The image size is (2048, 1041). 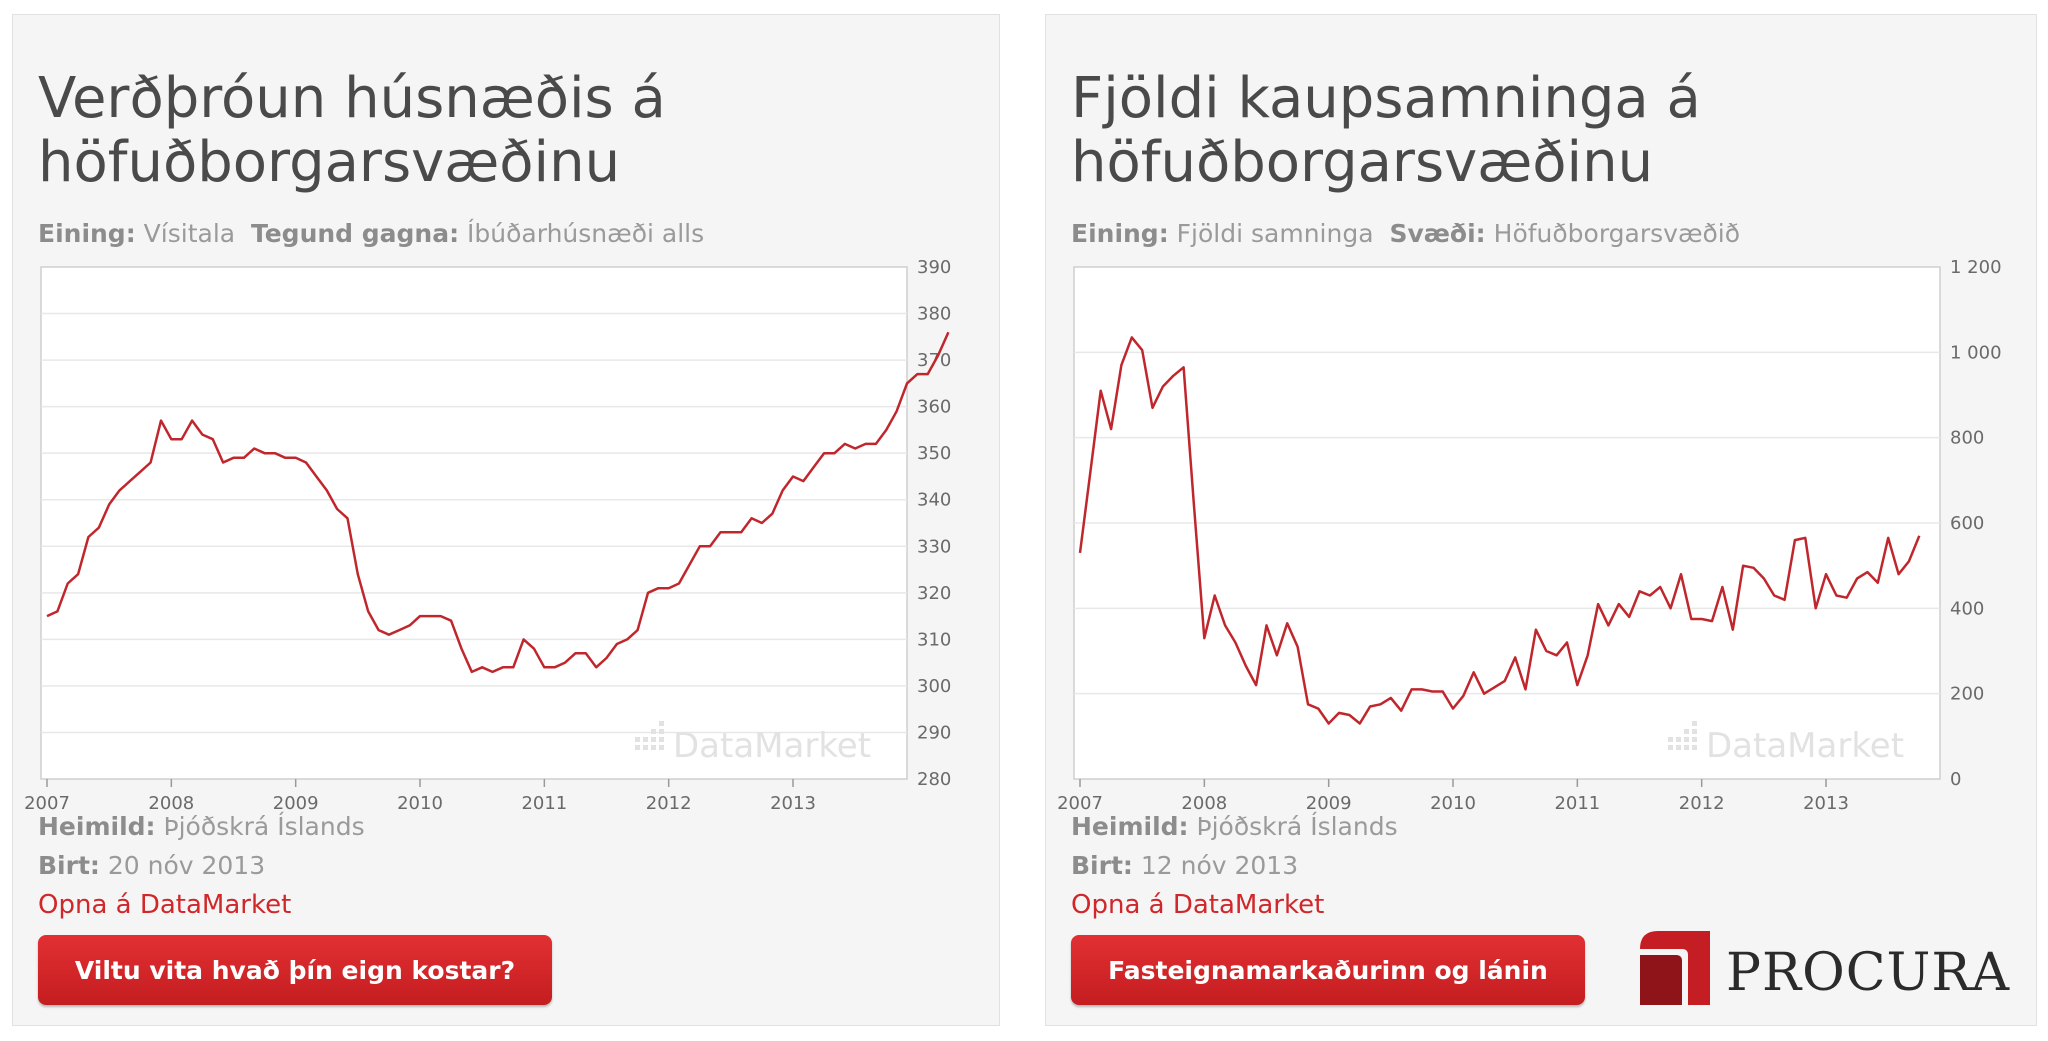 What do you see at coordinates (1617, 233) in the screenshot?
I see `region-value: Höfuðborgarsvæðið` at bounding box center [1617, 233].